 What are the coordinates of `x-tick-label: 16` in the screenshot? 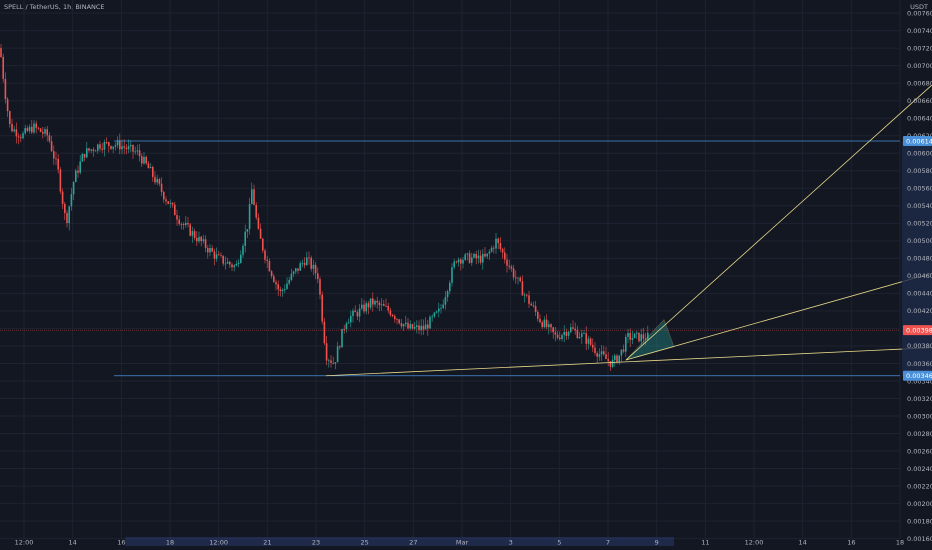 It's located at (121, 543).